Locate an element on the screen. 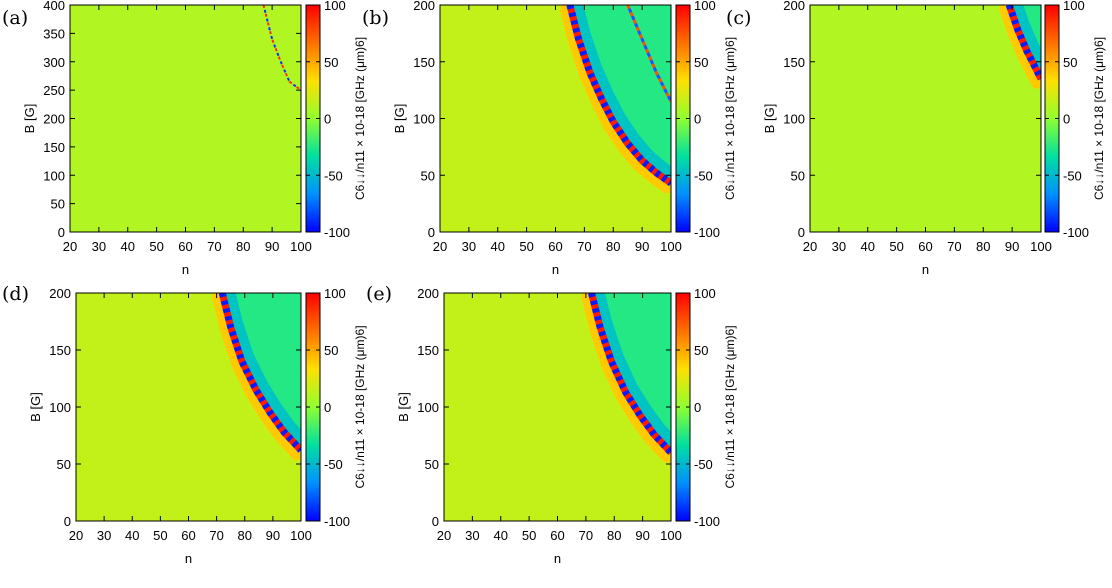  panel-label: (c) is located at coordinates (738, 18).